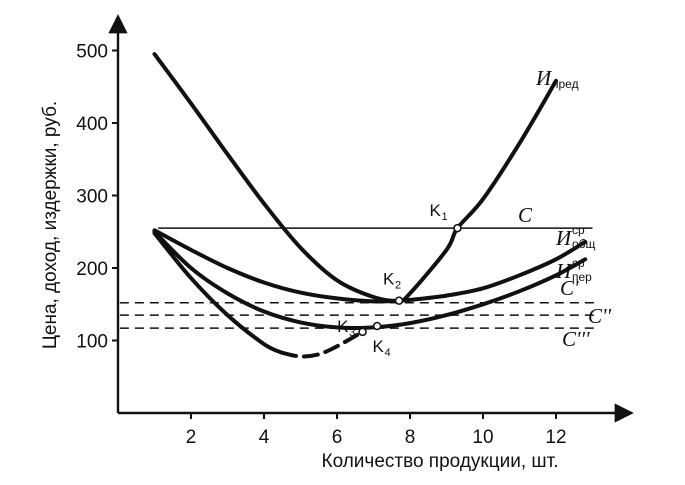 This screenshot has height=485, width=685. I want to click on y-tick-label: 100, so click(92, 342).